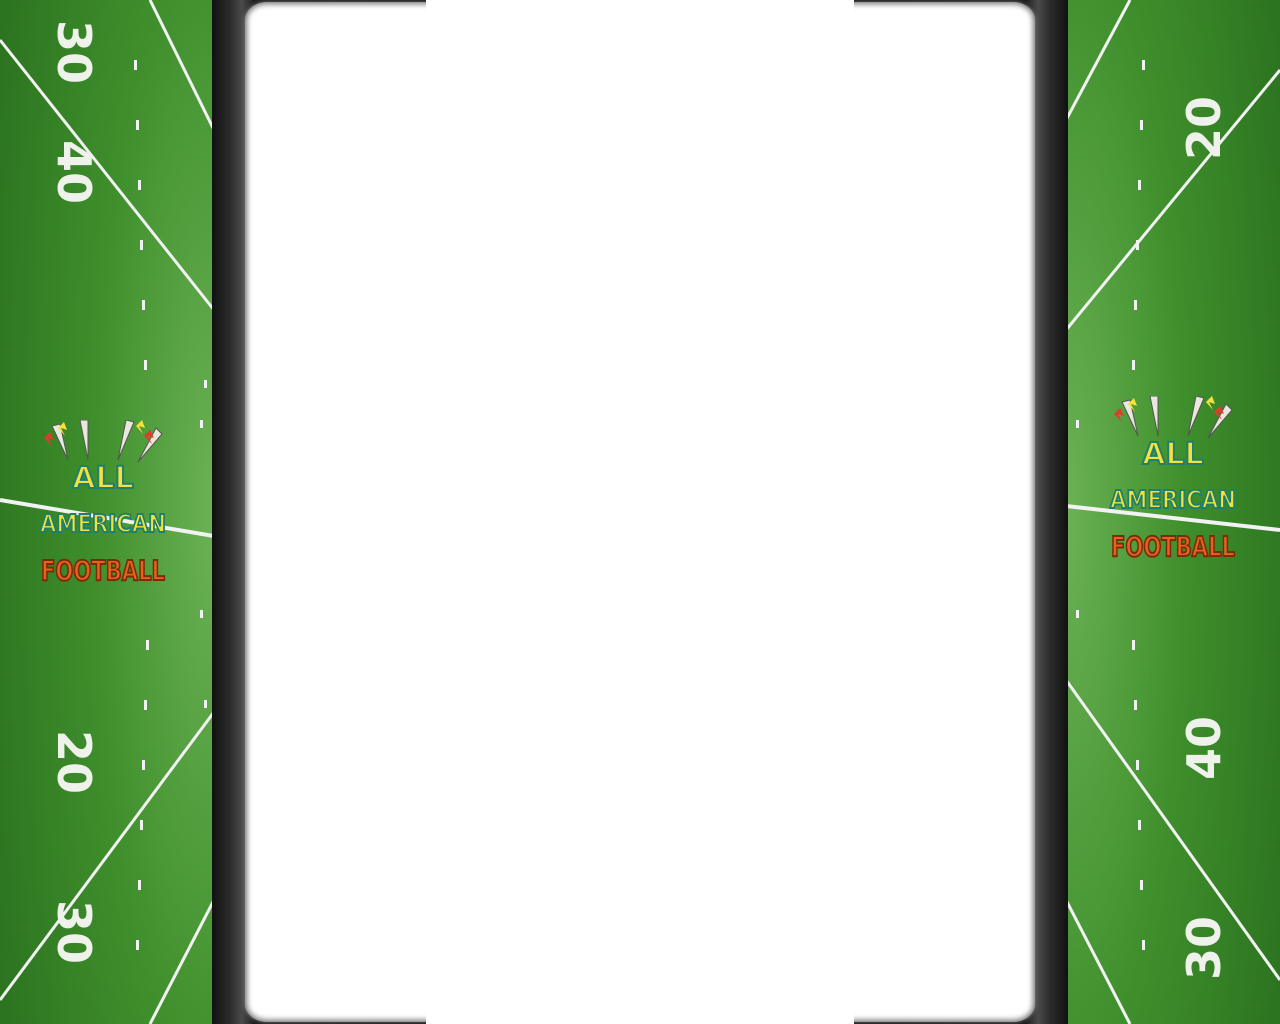  Describe the element at coordinates (1204, 748) in the screenshot. I see `right-yard-number-bottom: 40` at that location.